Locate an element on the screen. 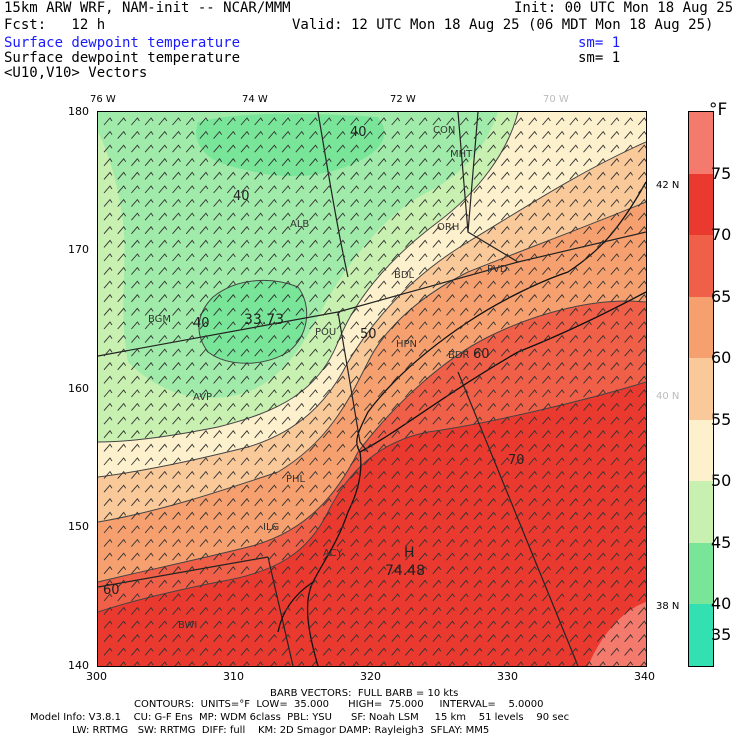  high-value-label: 74.48 is located at coordinates (405, 571).